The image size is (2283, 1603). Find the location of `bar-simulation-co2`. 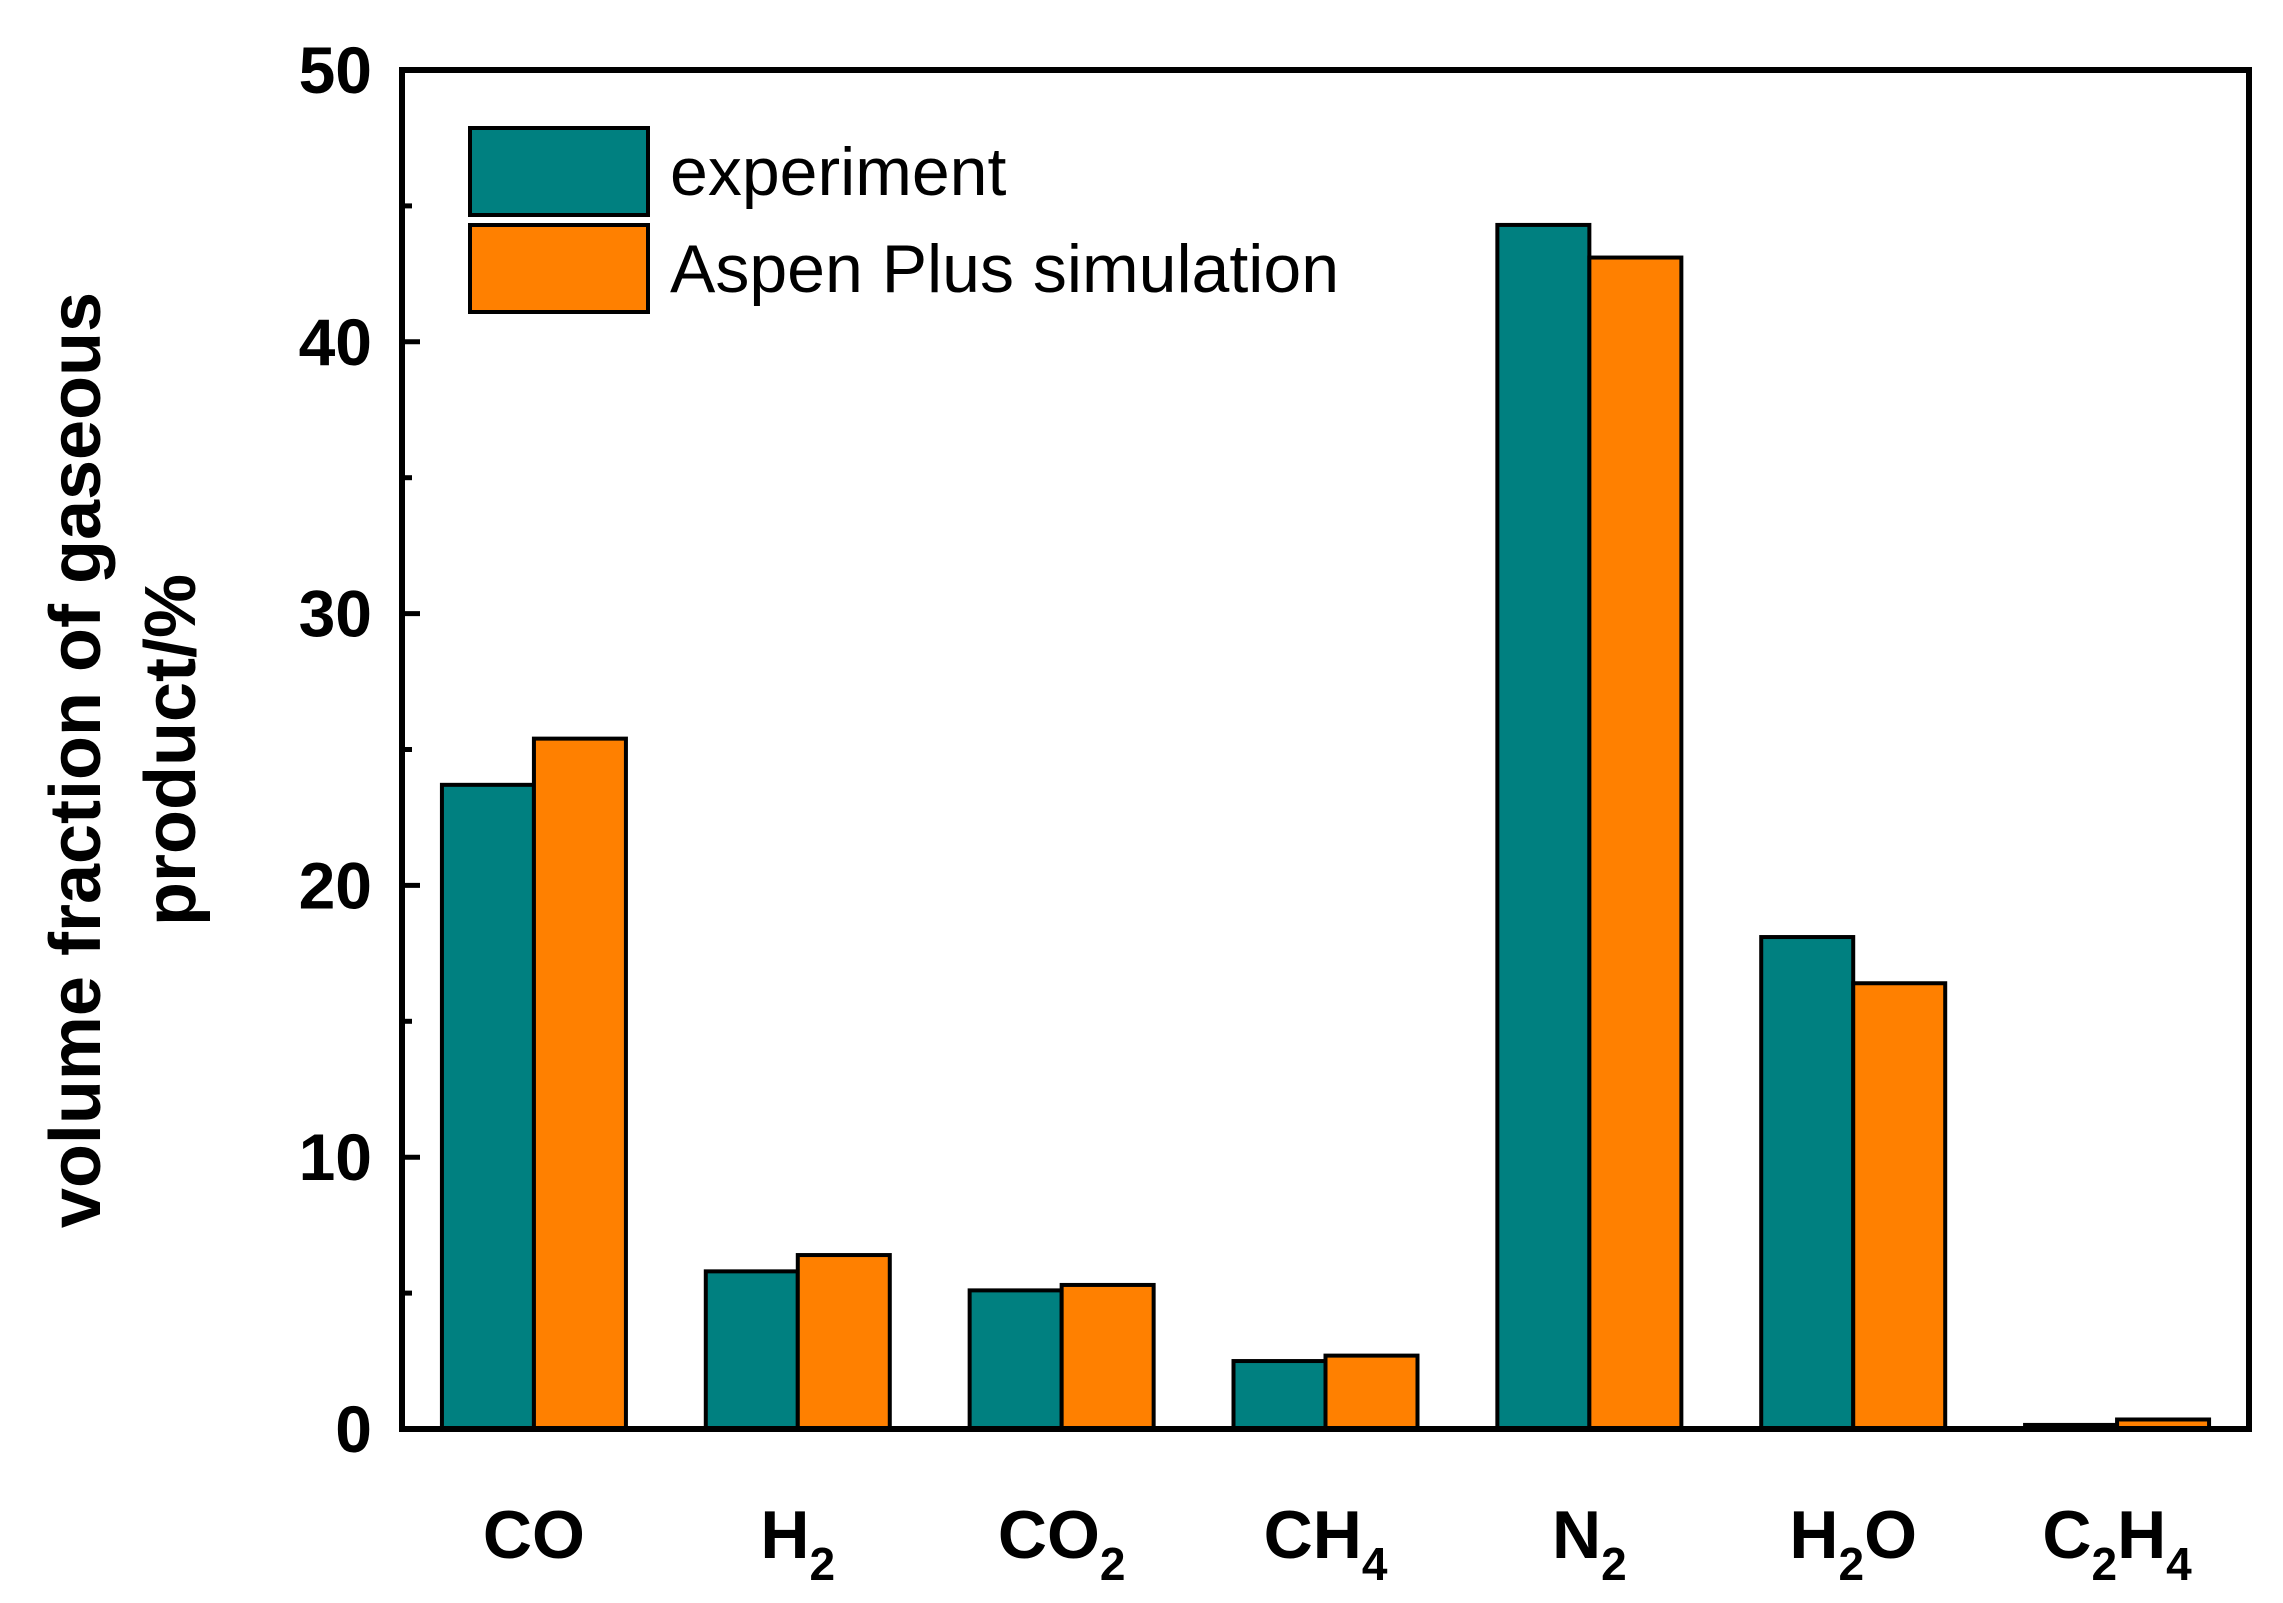

bar-simulation-co2 is located at coordinates (1107, 1357).